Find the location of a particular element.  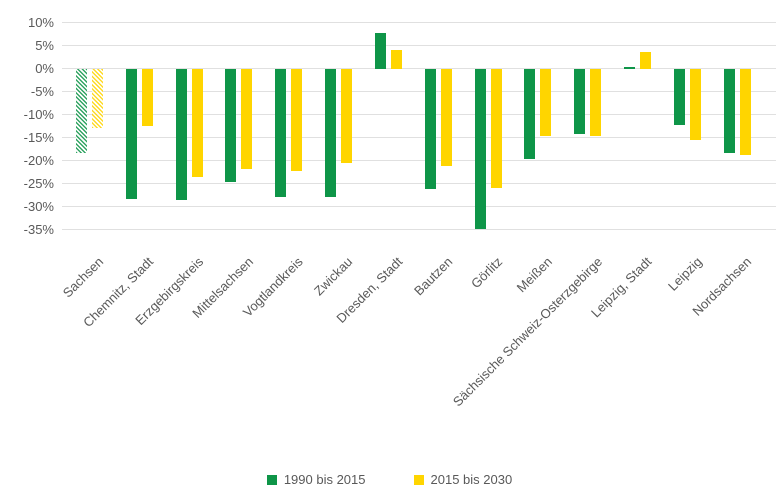

category-label: Bautzen is located at coordinates (433, 276).